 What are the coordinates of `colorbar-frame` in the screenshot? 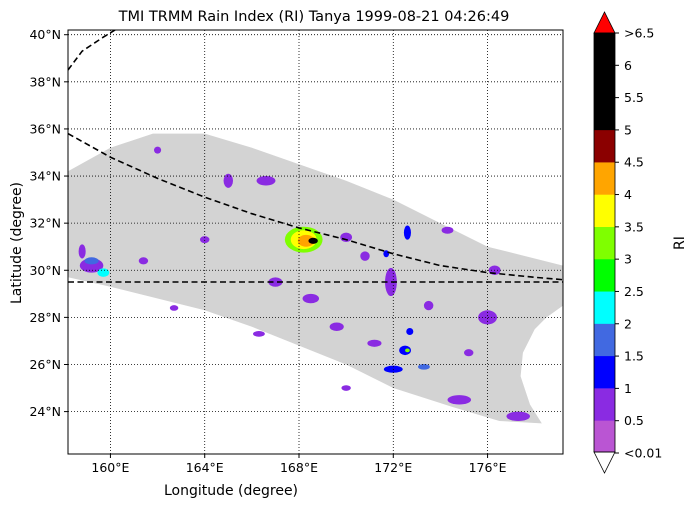 It's located at (604, 242).